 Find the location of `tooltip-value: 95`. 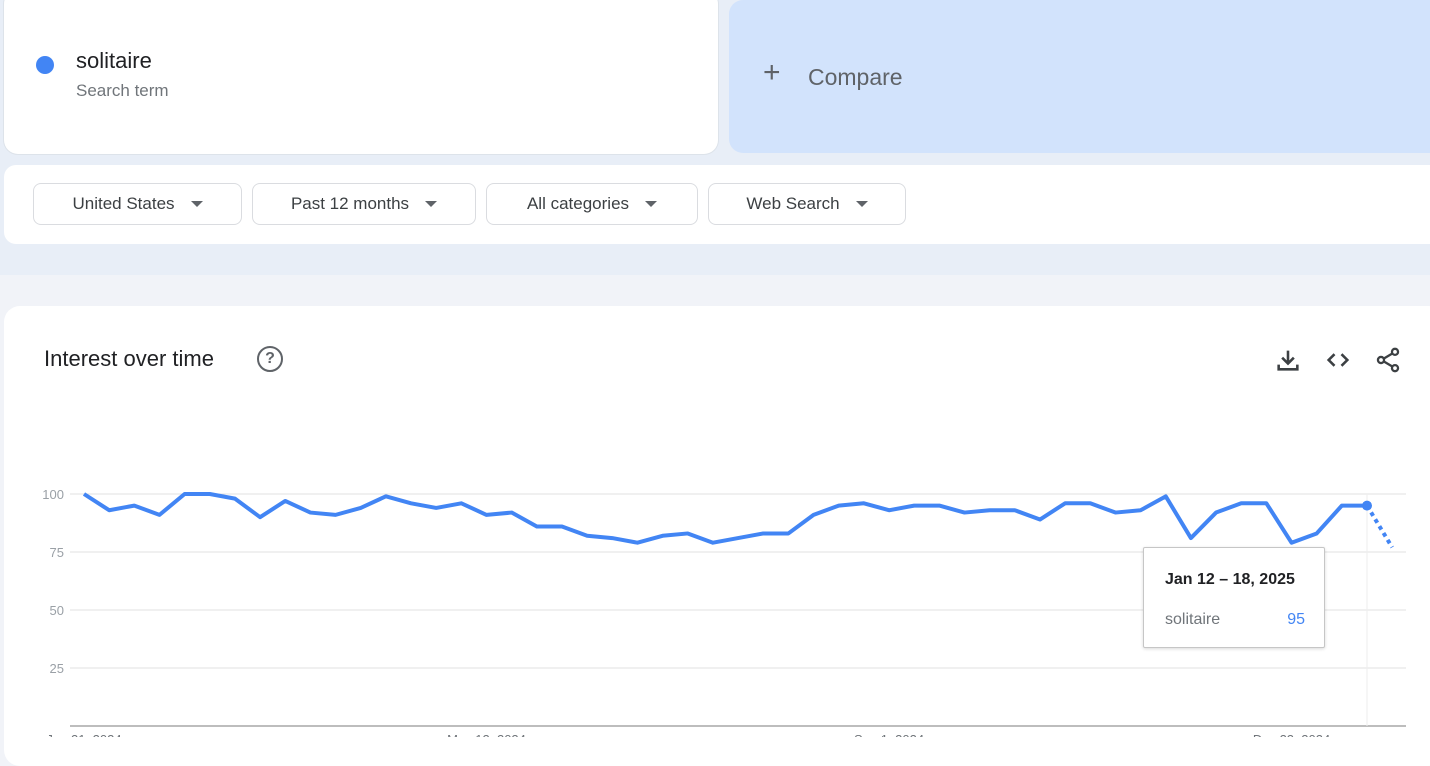

tooltip-value: 95 is located at coordinates (1296, 620).